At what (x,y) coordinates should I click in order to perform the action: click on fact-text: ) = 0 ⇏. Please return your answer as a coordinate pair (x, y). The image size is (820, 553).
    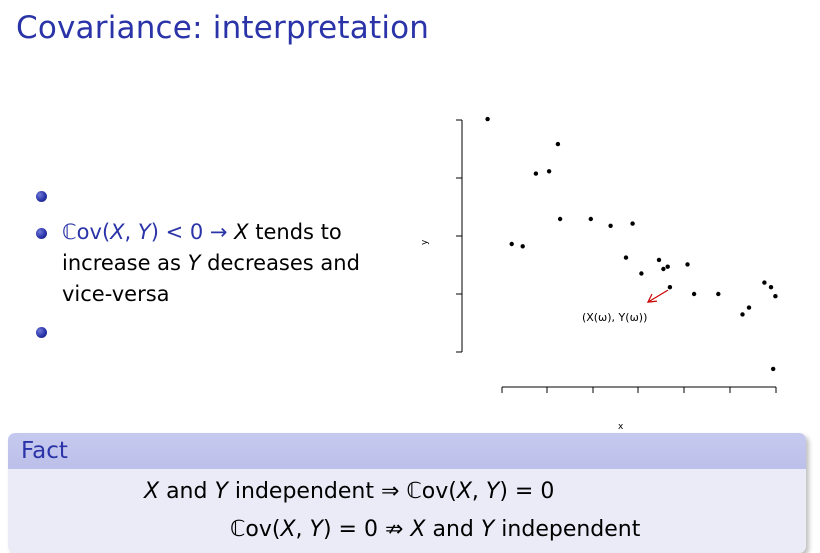
    Looking at the image, I should click on (366, 529).